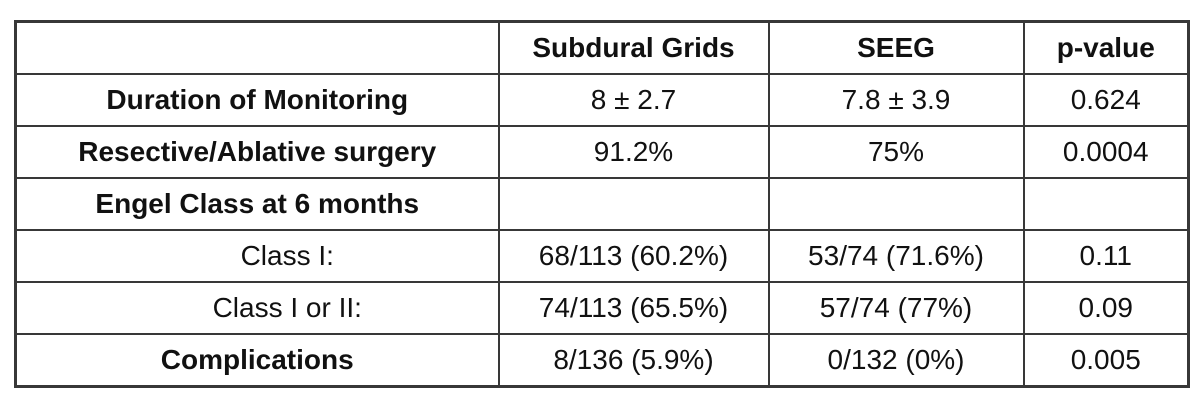 The height and width of the screenshot is (405, 1201). What do you see at coordinates (257, 100) in the screenshot?
I see `row-label-duration-of-monitoring: Duration of Monitoring` at bounding box center [257, 100].